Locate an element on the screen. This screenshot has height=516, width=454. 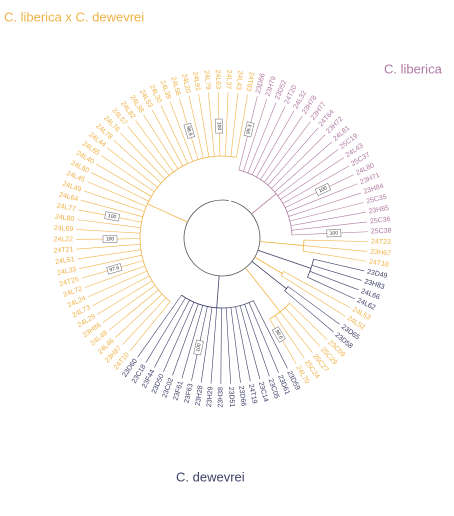
leaf-label: 24L79 is located at coordinates (206, 80).